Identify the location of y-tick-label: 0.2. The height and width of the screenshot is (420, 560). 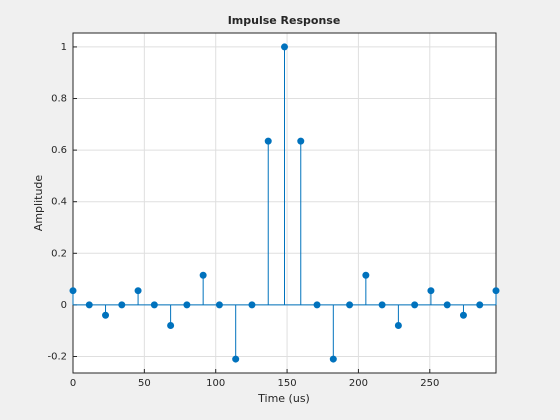
(59, 253).